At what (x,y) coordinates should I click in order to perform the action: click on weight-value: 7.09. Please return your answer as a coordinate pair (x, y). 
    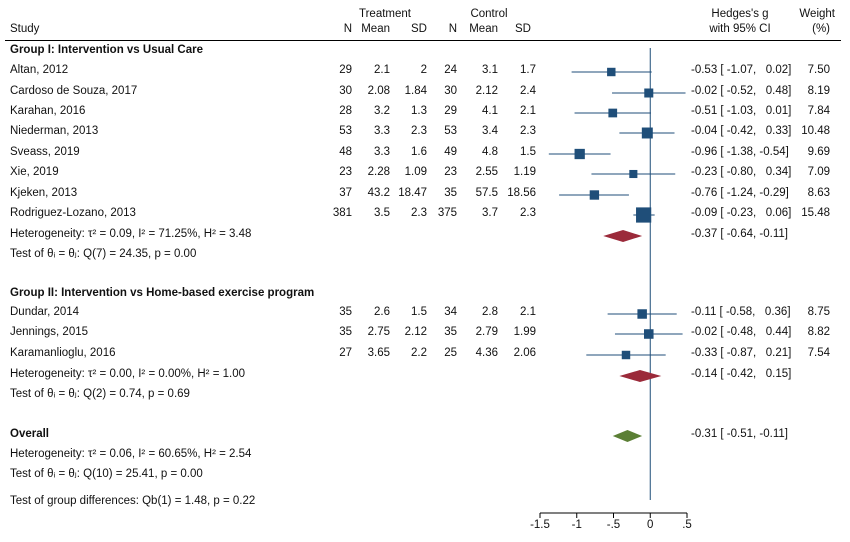
    Looking at the image, I should click on (818, 172).